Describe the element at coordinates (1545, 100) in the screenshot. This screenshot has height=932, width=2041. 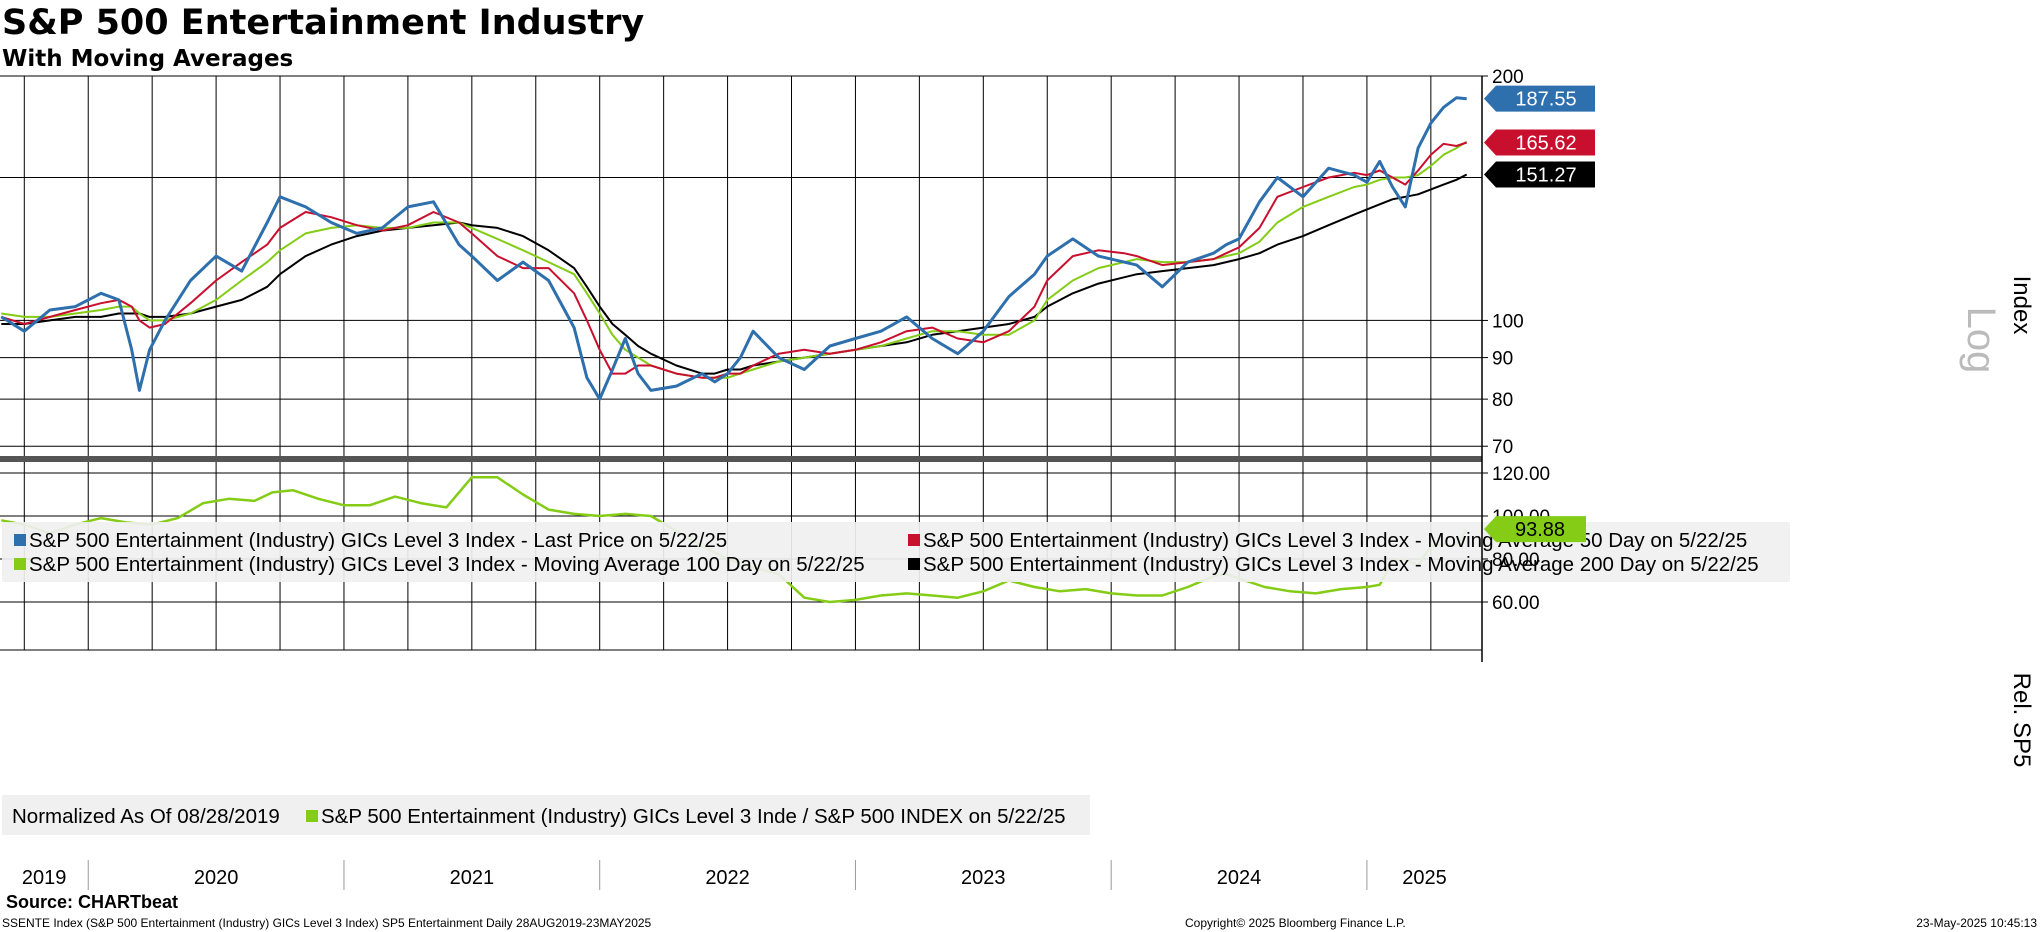
I see `last-price-flag-text: 187.55` at that location.